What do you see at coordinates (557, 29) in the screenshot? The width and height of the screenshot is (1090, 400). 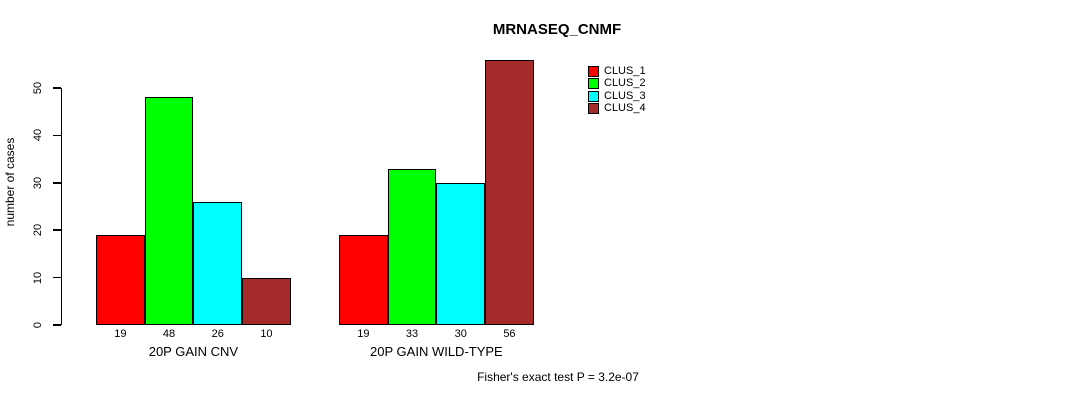 I see `chart-title: MRNASEQ_CNMF` at bounding box center [557, 29].